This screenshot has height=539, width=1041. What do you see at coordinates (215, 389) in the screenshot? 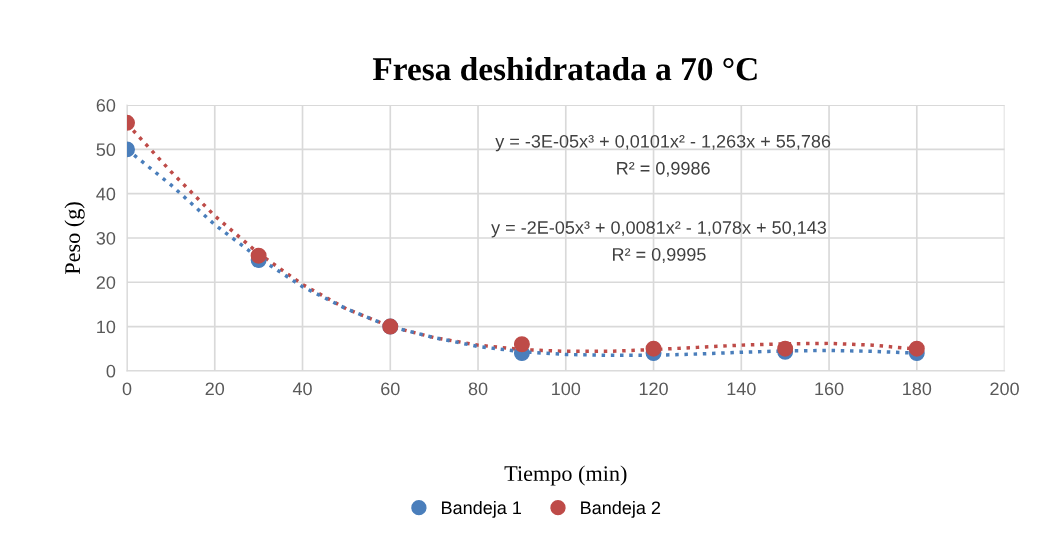
I see `x-tick-label: 20` at bounding box center [215, 389].